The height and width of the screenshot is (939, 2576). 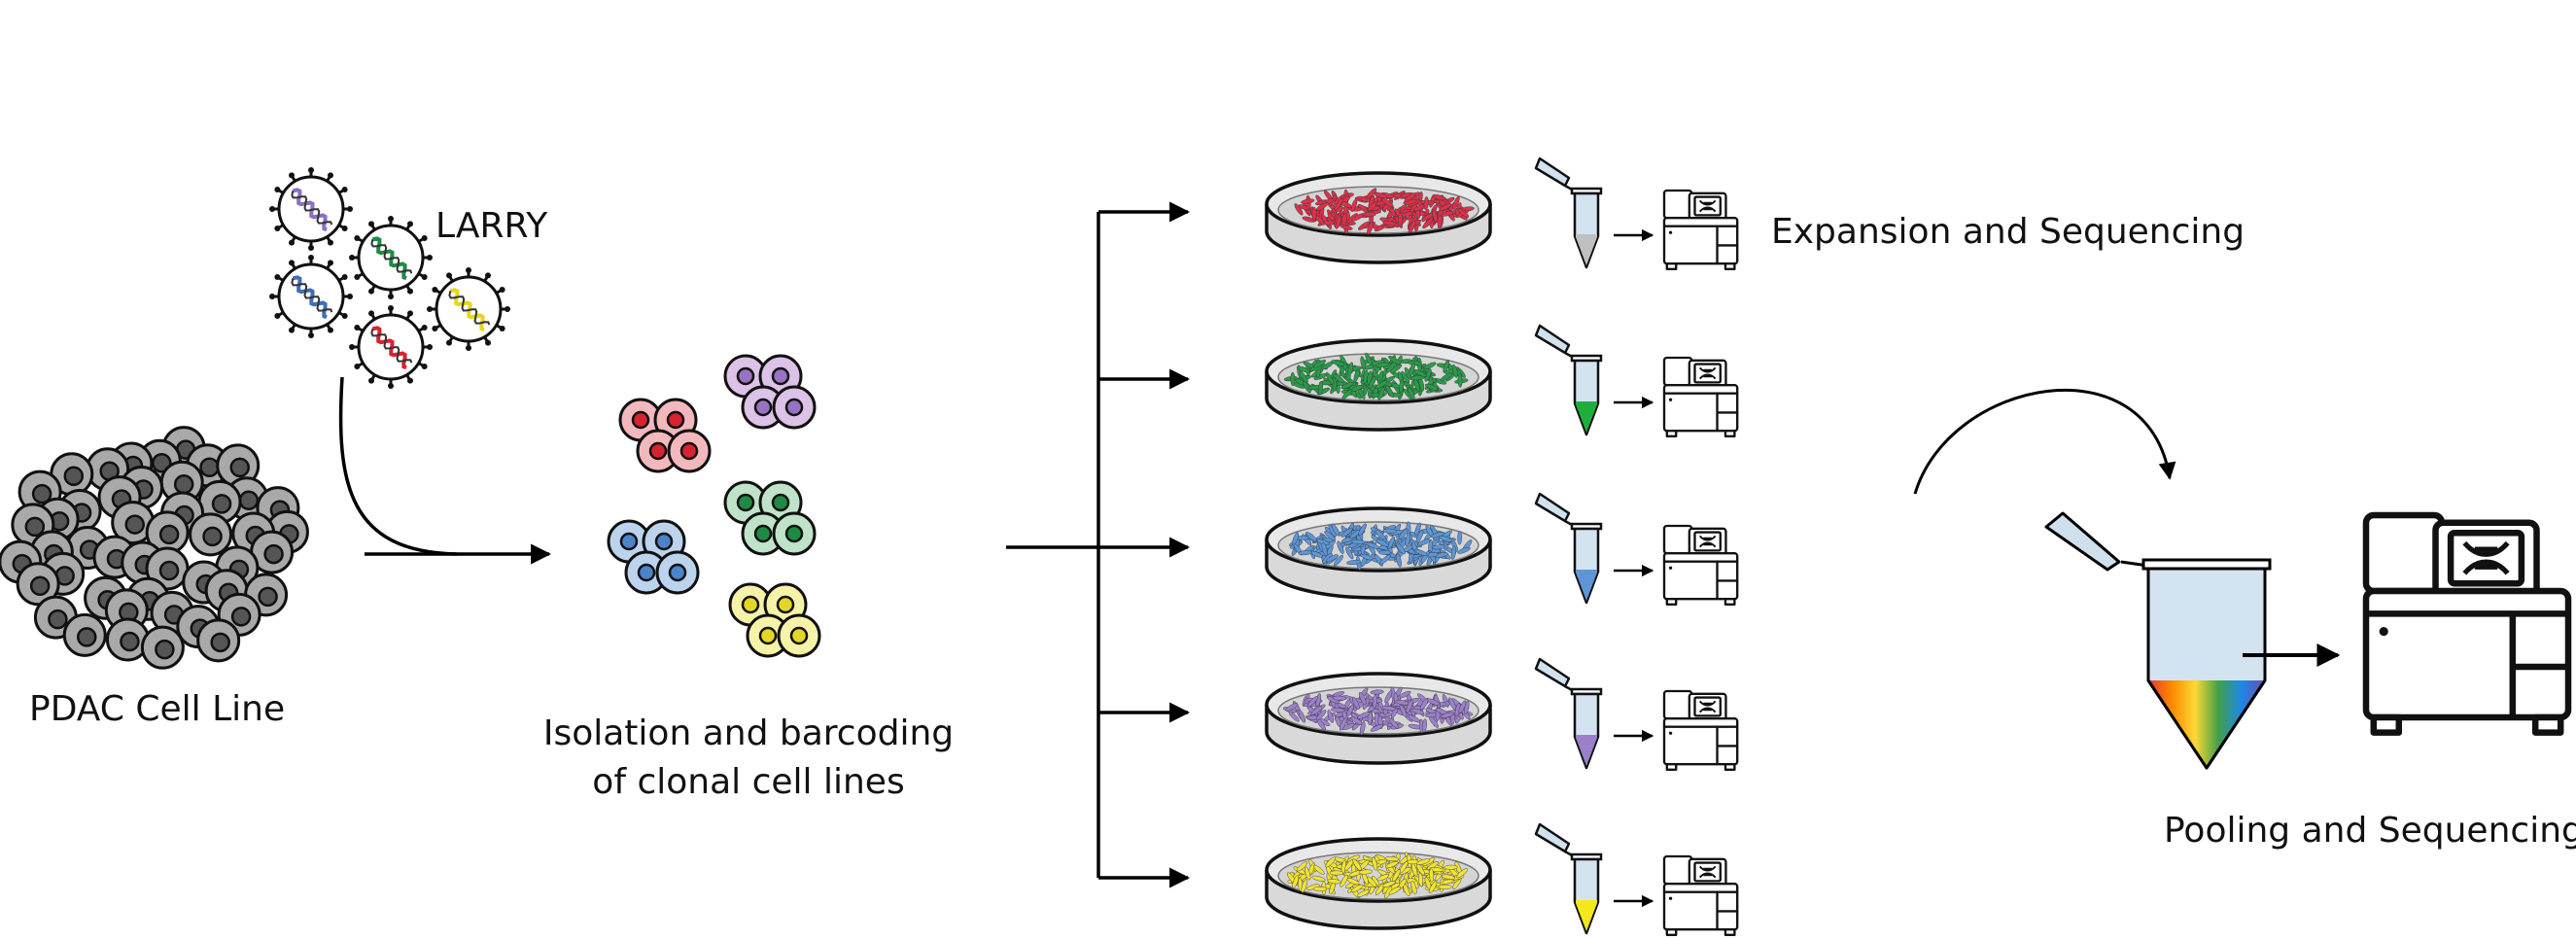 I want to click on clone-group-yellow, so click(x=775, y=620).